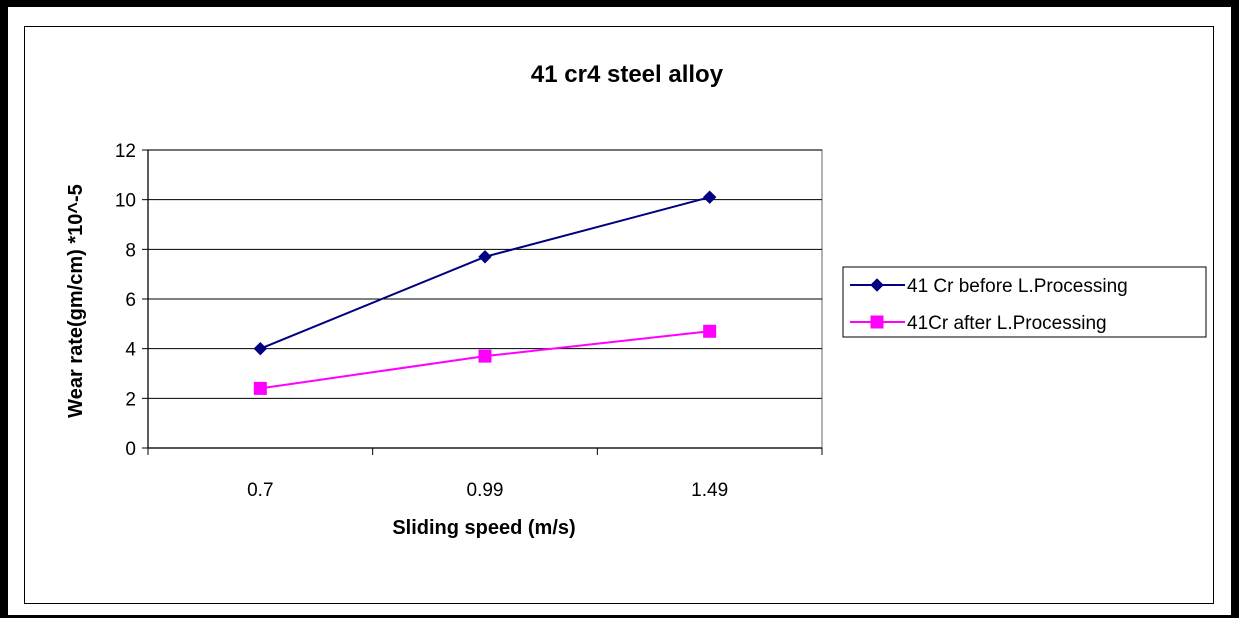 This screenshot has height=618, width=1239. I want to click on y-tick-label: 6, so click(130, 300).